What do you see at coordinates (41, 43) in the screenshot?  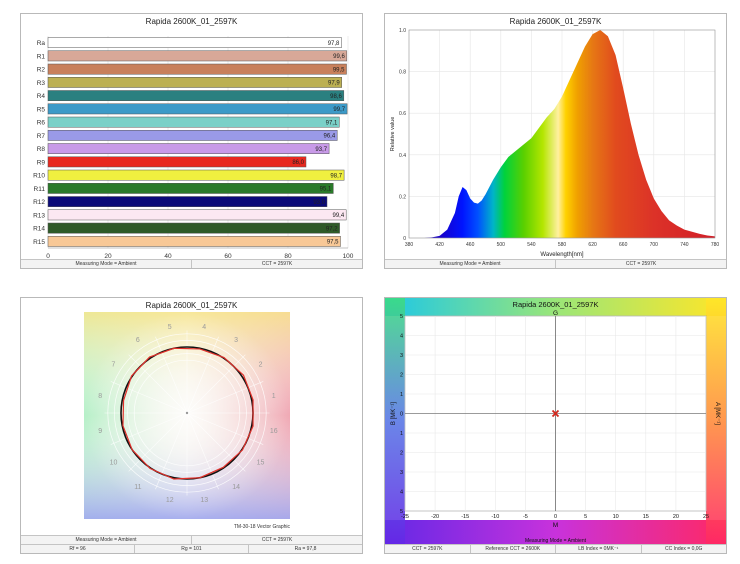 I see `cri-category-label: Ra` at bounding box center [41, 43].